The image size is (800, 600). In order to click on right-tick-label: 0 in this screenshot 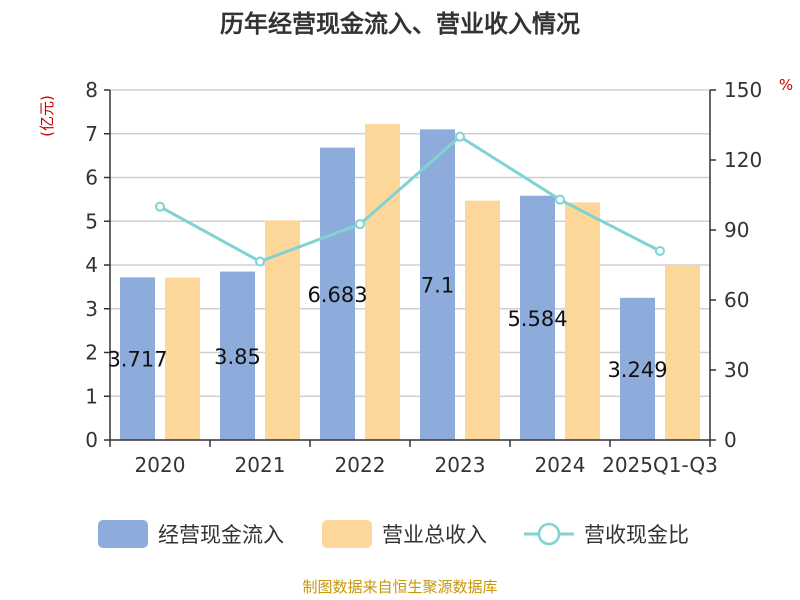, I will do `click(730, 440)`.